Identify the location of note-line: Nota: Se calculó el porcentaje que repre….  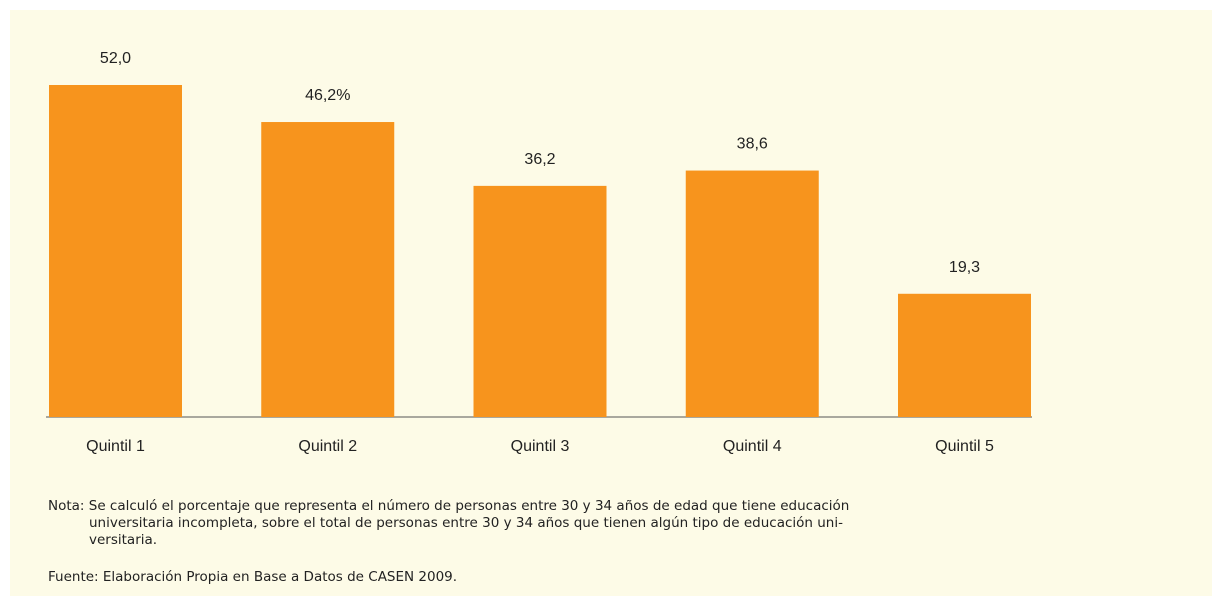
(449, 506).